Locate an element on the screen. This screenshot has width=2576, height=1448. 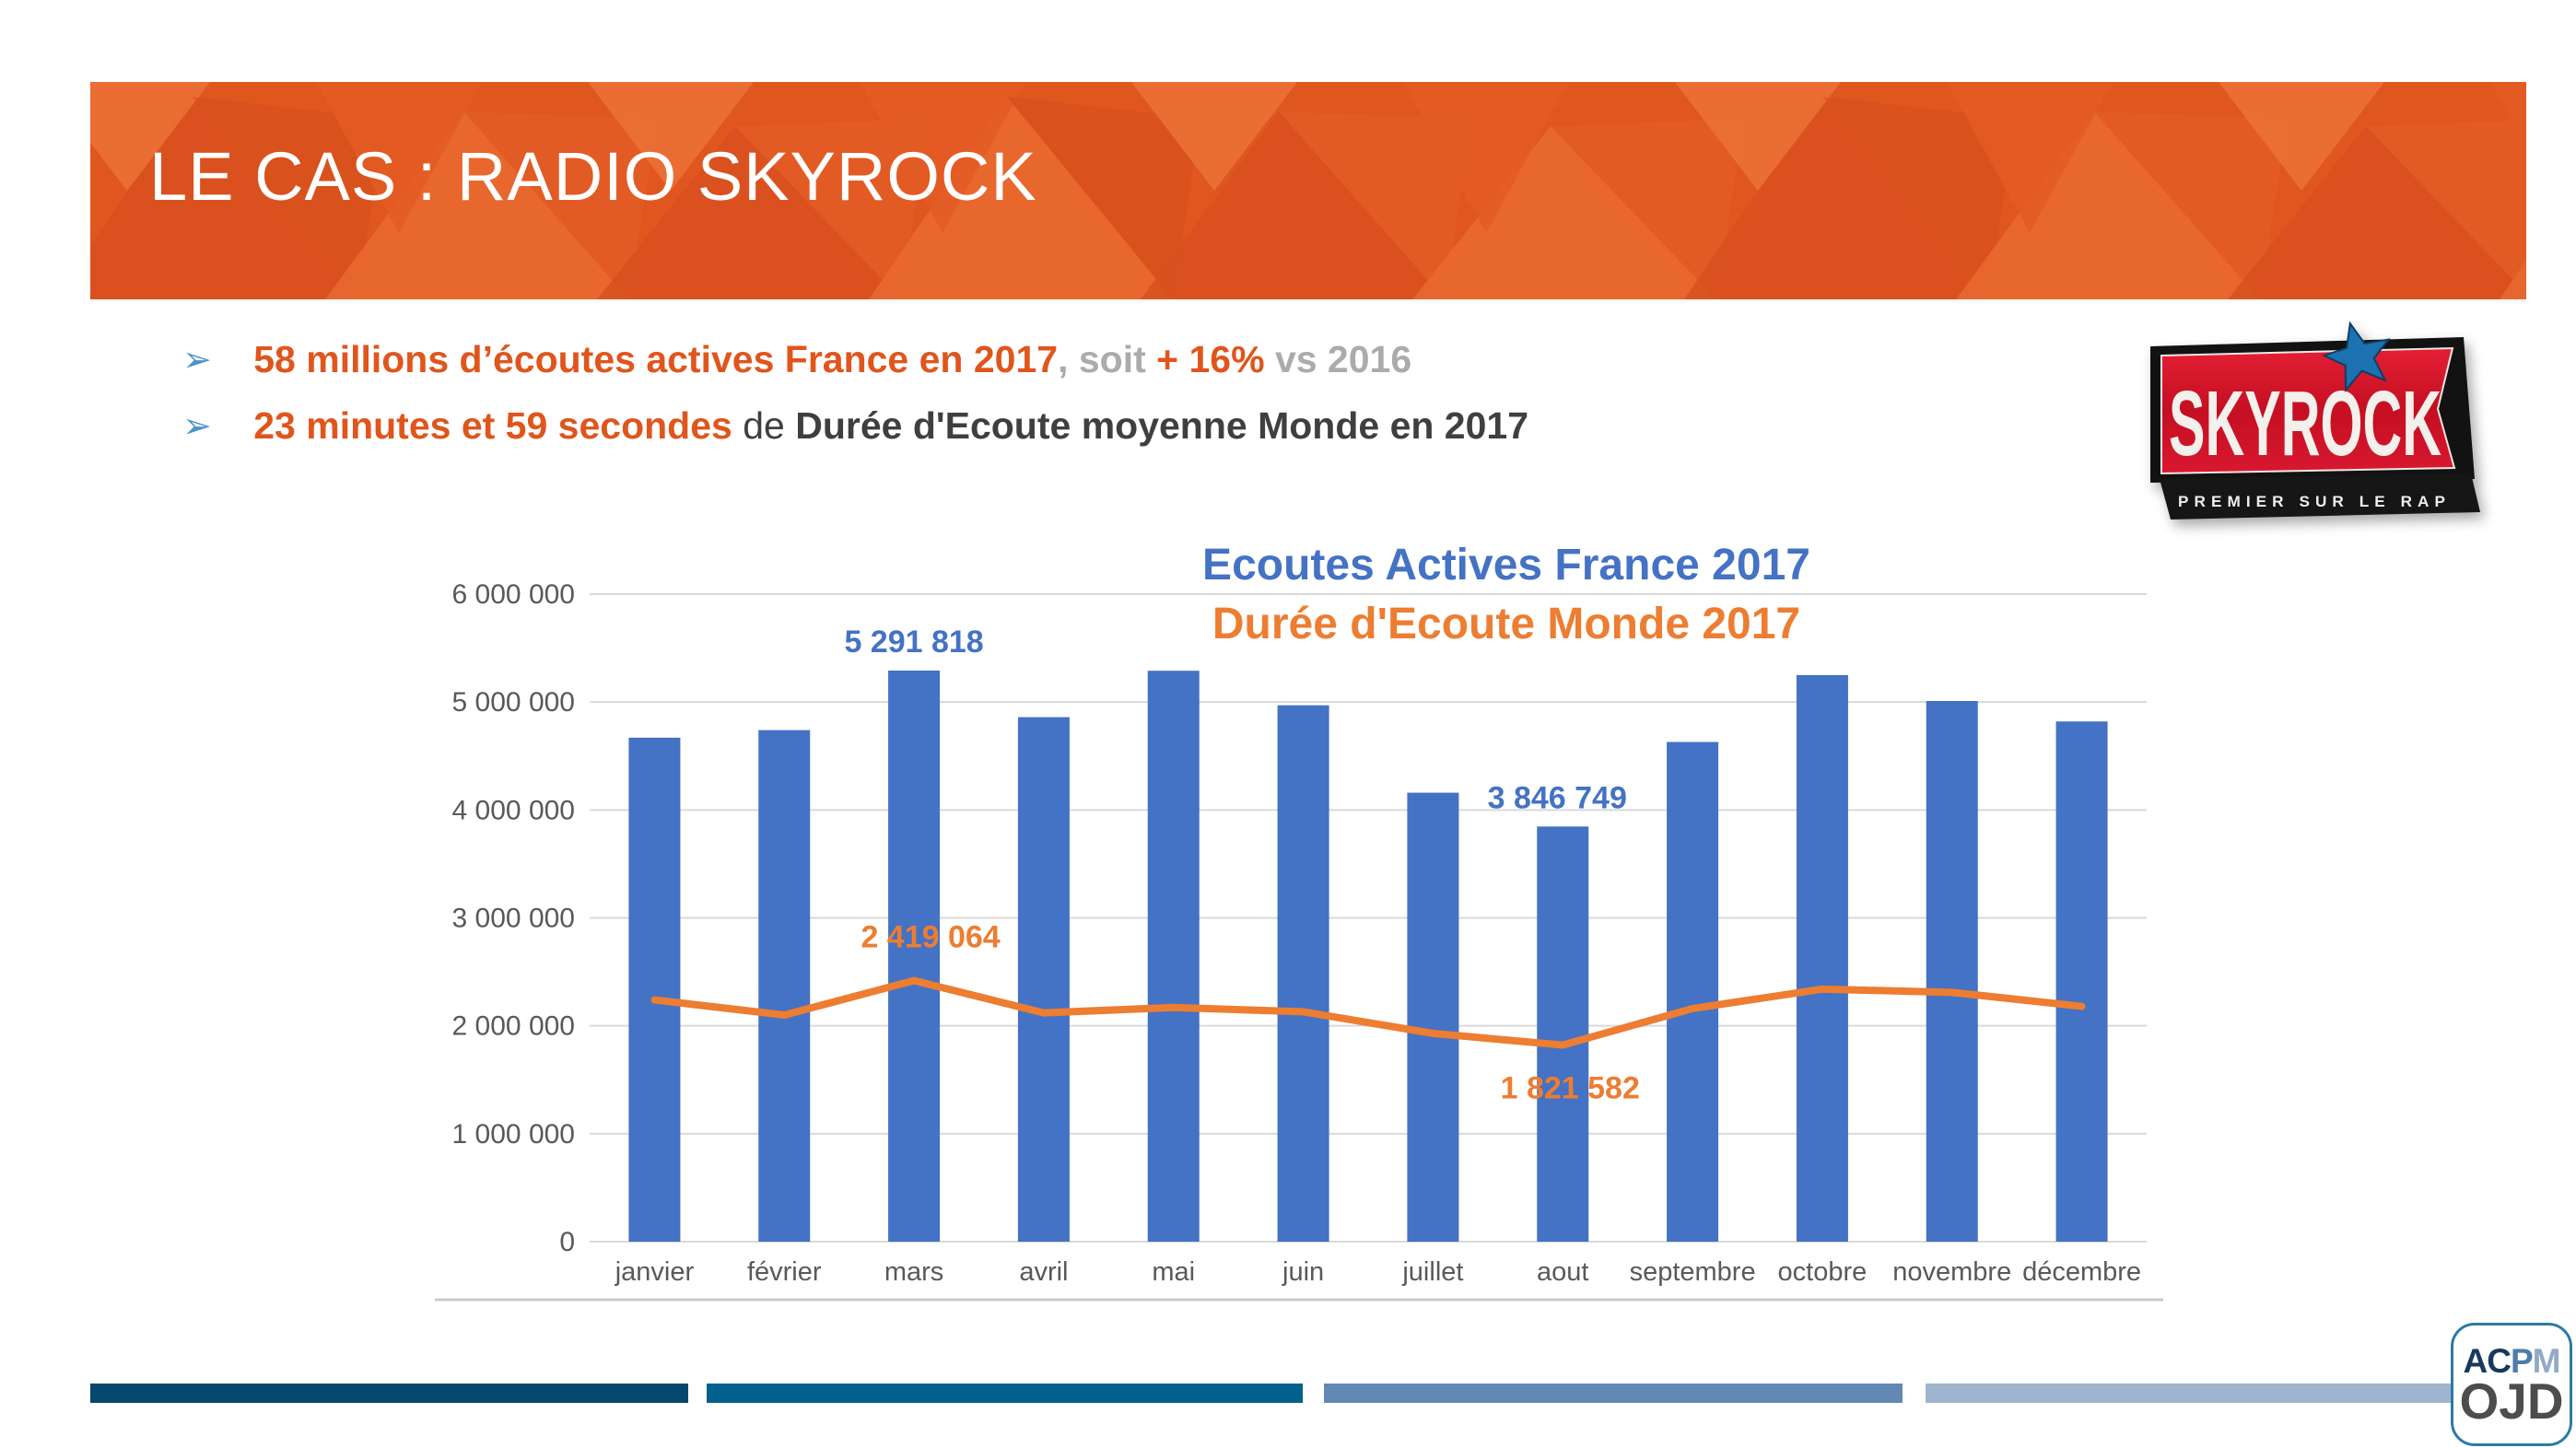
bar-décembre is located at coordinates (2081, 981).